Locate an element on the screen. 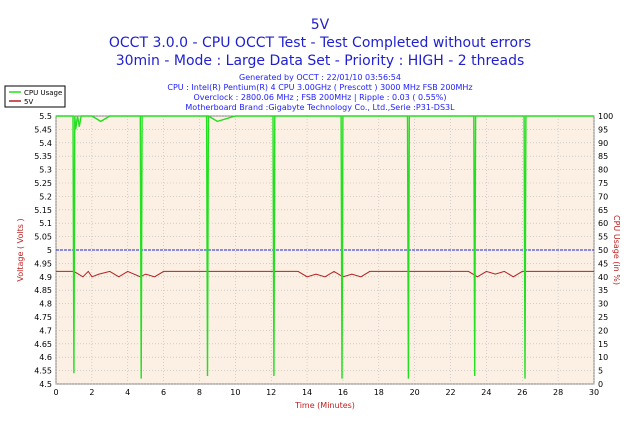  y-right-tick-label: 85 is located at coordinates (603, 156).